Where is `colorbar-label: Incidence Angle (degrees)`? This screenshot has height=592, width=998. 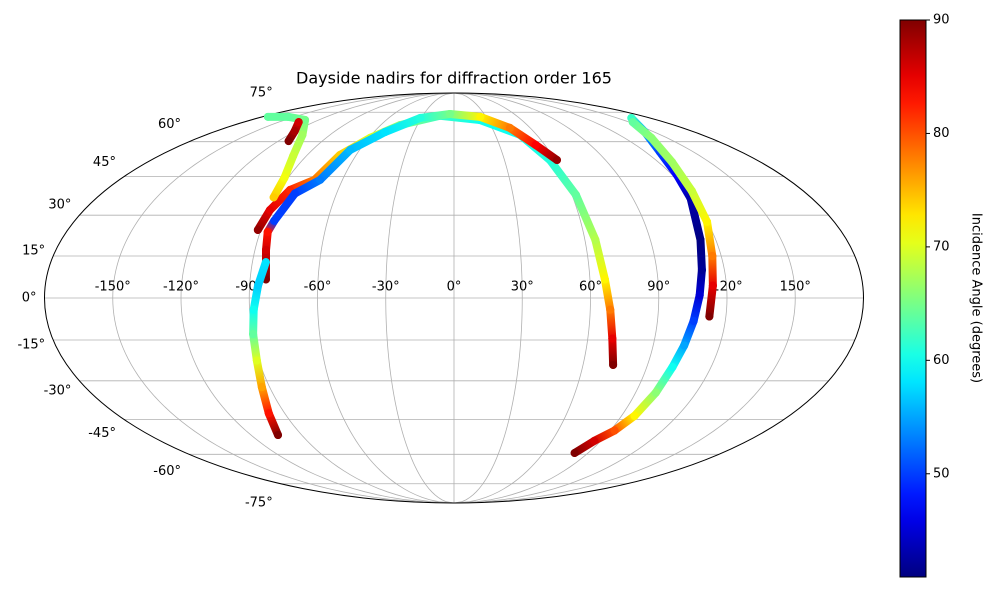
colorbar-label: Incidence Angle (degrees) is located at coordinates (976, 298).